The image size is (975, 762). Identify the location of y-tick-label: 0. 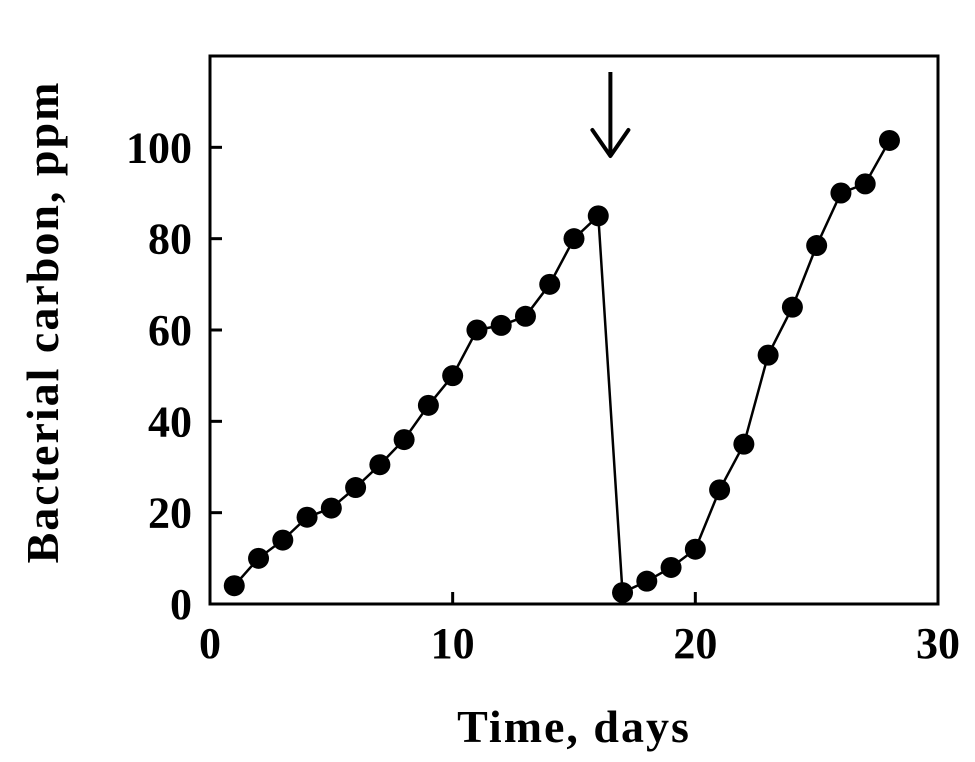
(181, 604).